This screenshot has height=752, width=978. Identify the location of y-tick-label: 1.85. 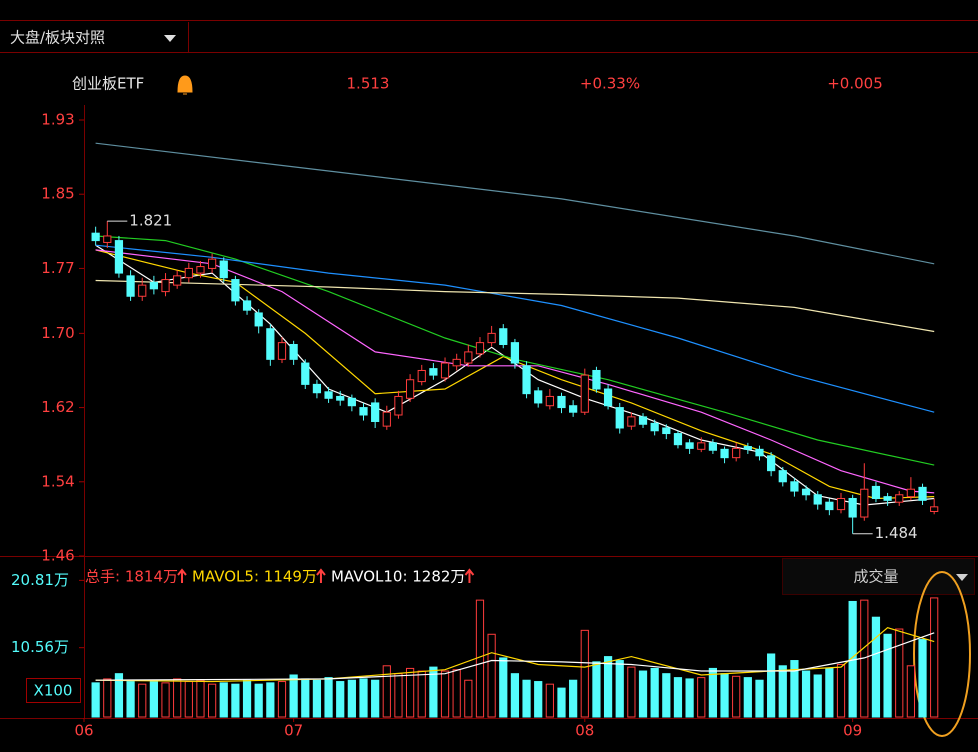
(57, 194).